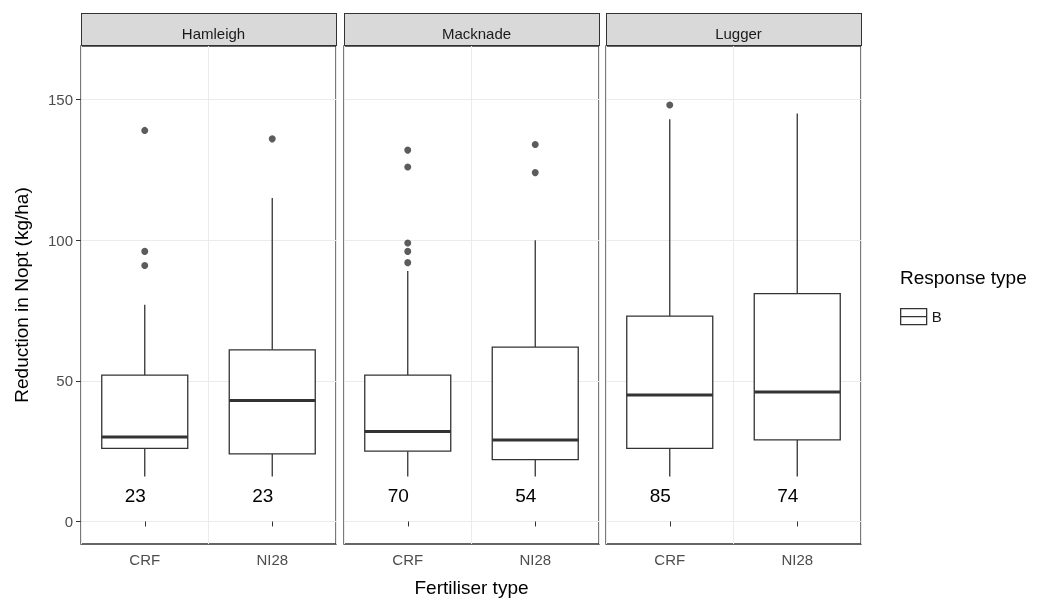 Image resolution: width=1048 pixels, height=600 pixels. What do you see at coordinates (68, 521) in the screenshot?
I see `y-tick-label: 0` at bounding box center [68, 521].